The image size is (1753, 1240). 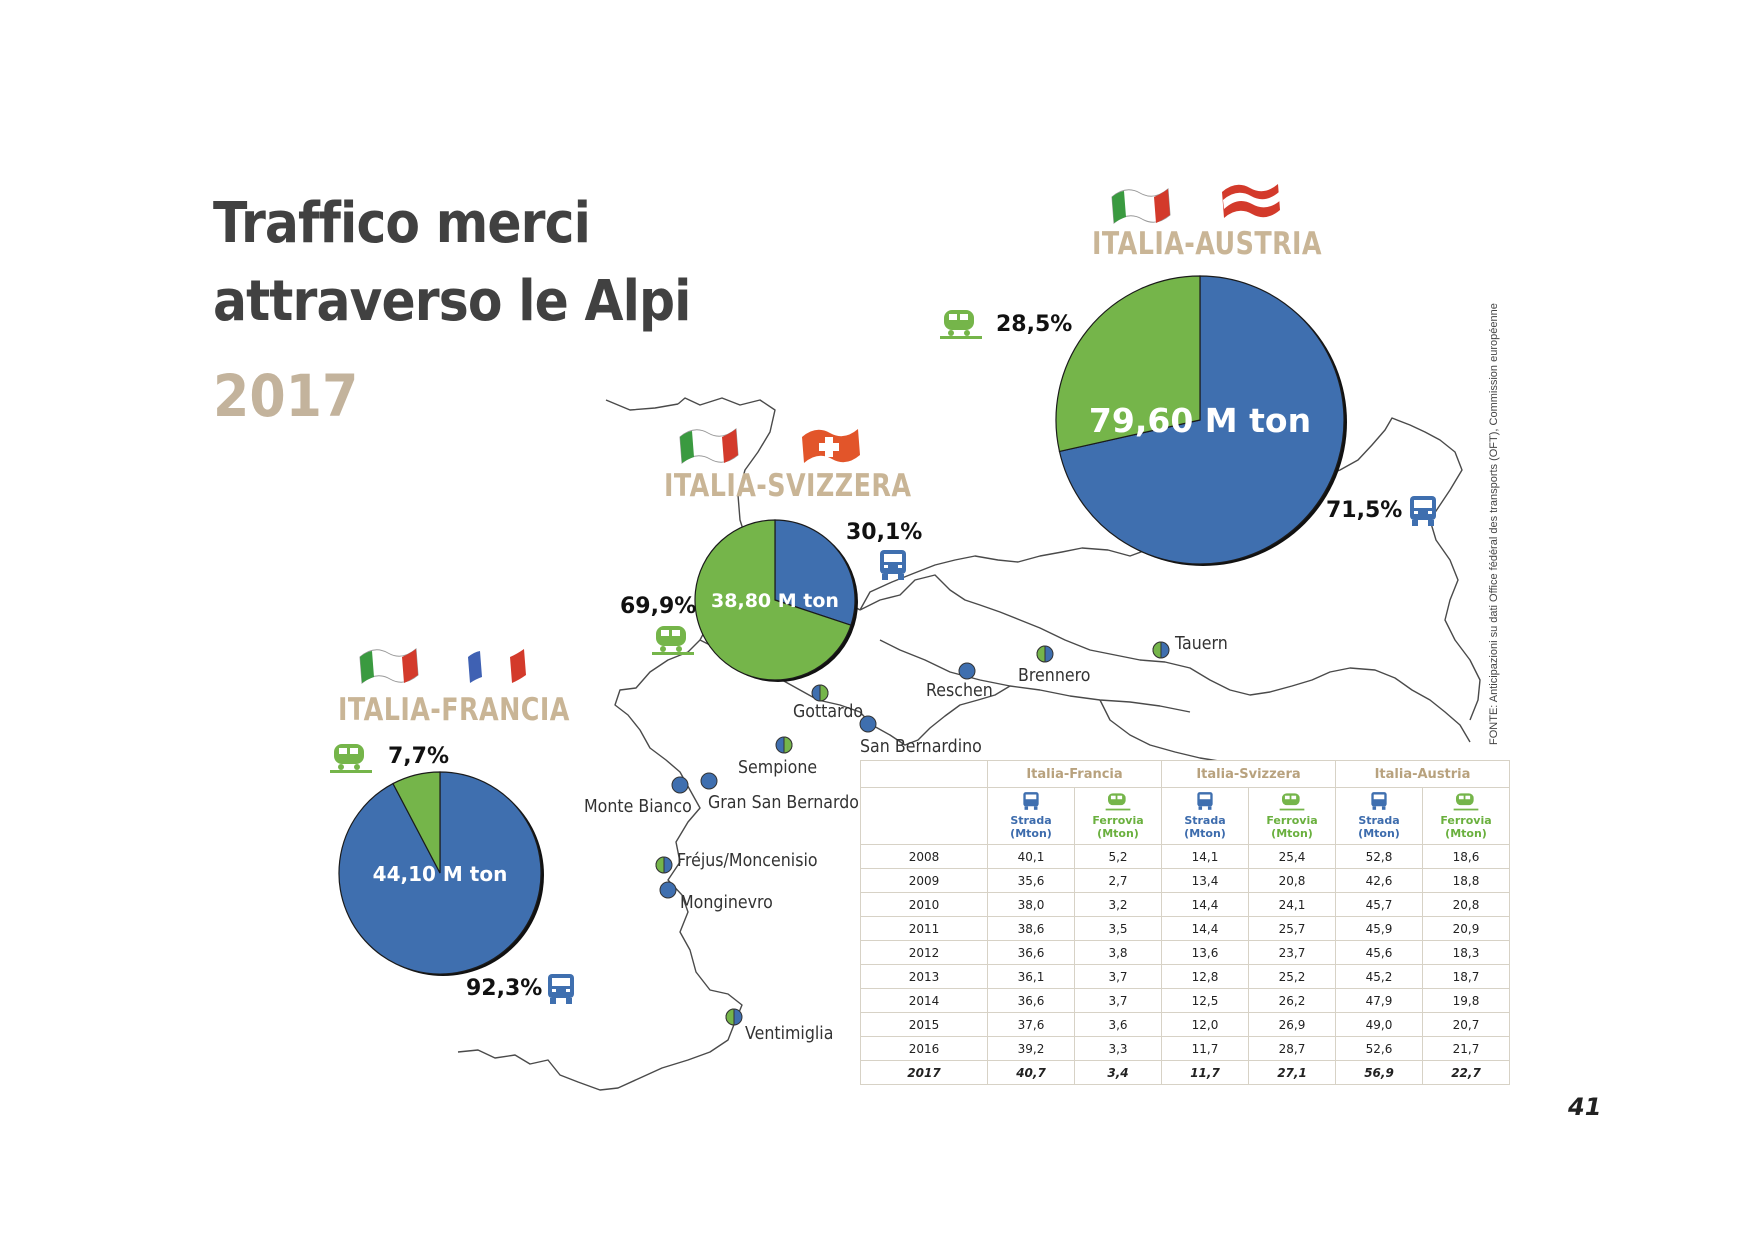 What do you see at coordinates (638, 806) in the screenshot?
I see `pass-label-monte-bianco: Monte Bianco` at bounding box center [638, 806].